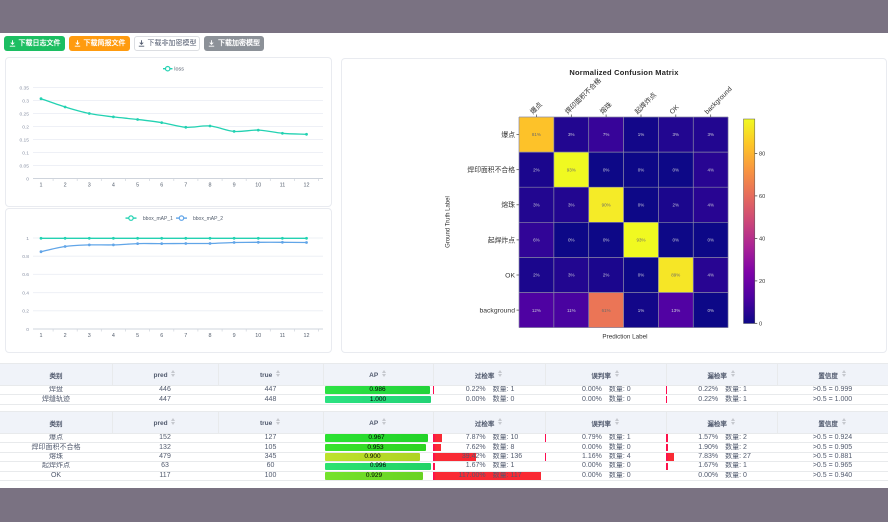 Image resolution: width=888 pixels, height=522 pixels. What do you see at coordinates (624, 337) in the screenshot?
I see `svg-text: Prediction Label` at bounding box center [624, 337].